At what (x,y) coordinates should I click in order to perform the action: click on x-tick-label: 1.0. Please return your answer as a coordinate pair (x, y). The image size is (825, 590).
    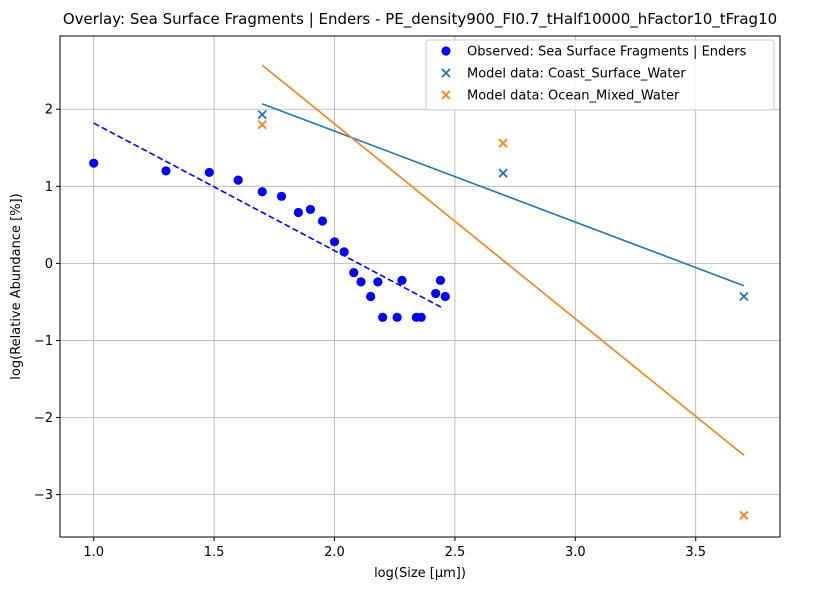
    Looking at the image, I should click on (93, 552).